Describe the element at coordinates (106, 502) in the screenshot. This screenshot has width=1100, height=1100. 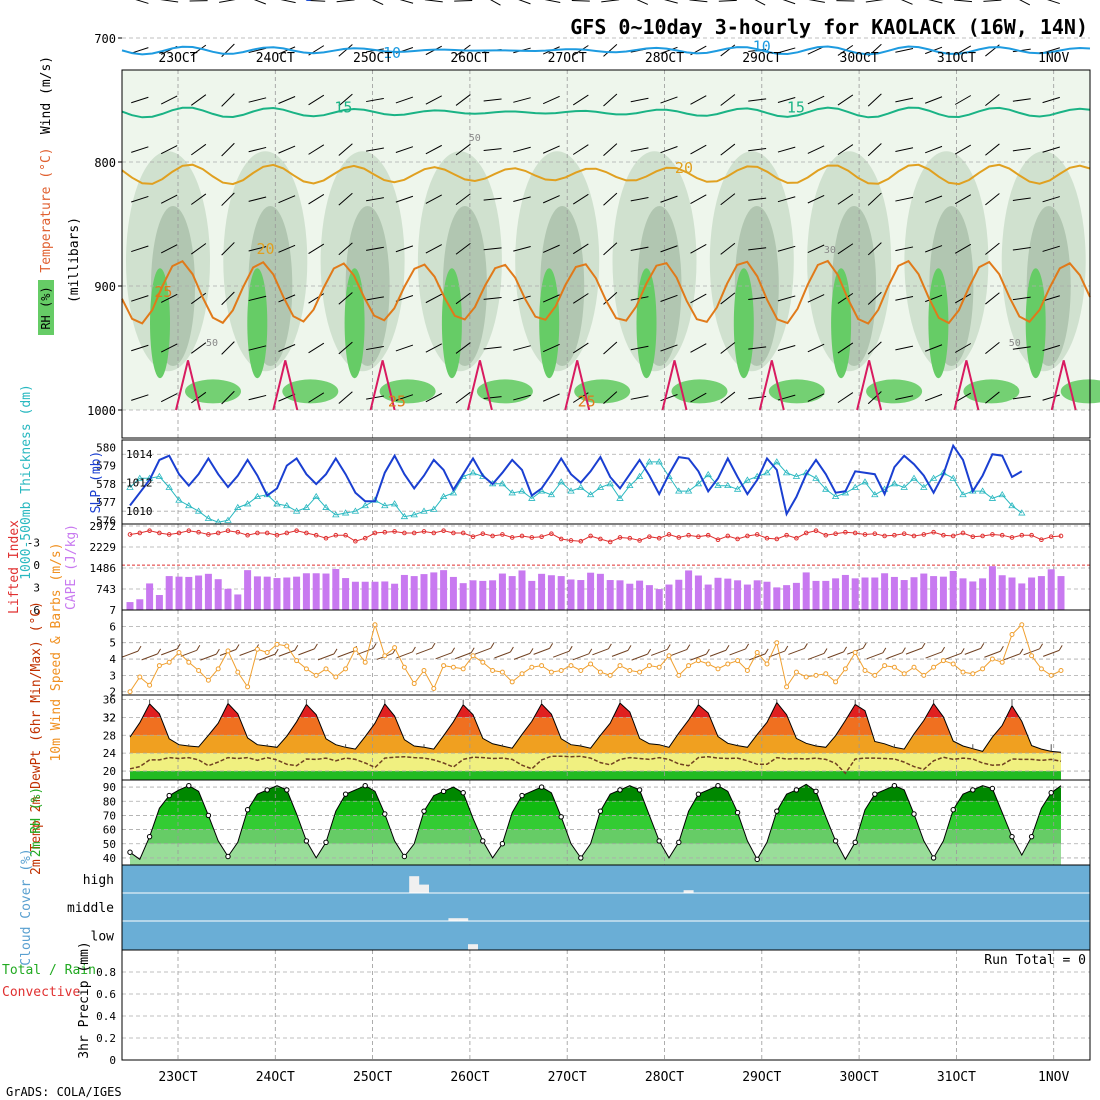
I see `thickness-tick-label: 577` at that location.